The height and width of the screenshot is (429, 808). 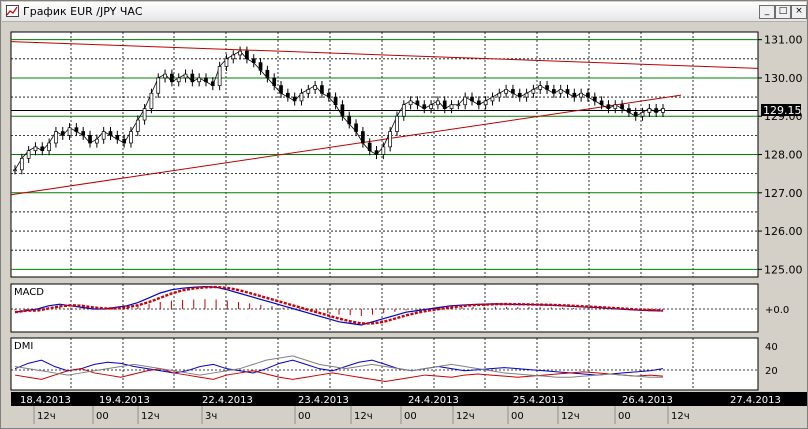 What do you see at coordinates (781, 110) in the screenshot?
I see `current-price-badge` at bounding box center [781, 110].